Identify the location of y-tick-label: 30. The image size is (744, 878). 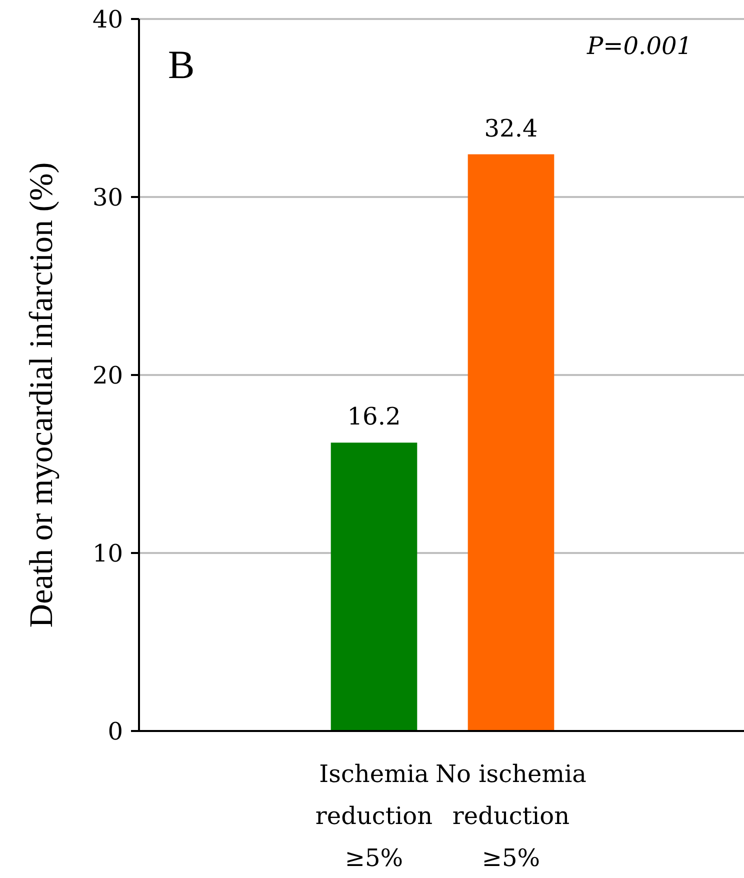
(107, 197).